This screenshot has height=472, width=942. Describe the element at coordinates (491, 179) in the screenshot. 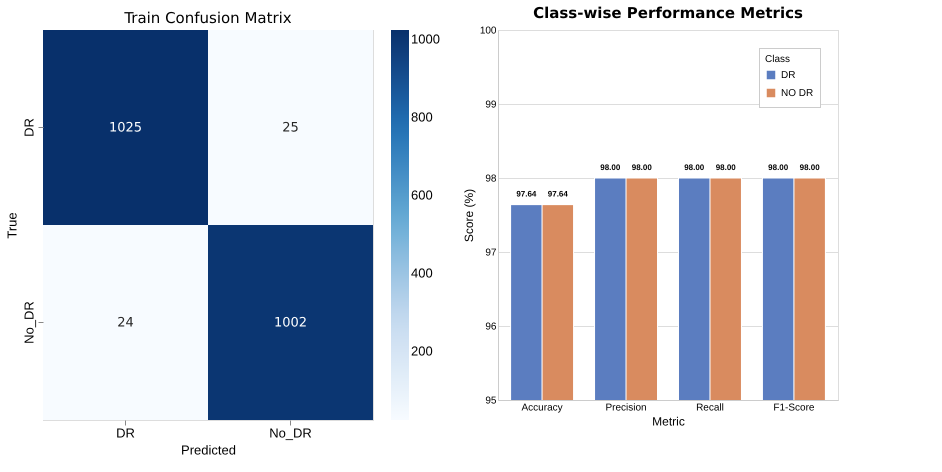

I see `y-tick-label: 98` at that location.